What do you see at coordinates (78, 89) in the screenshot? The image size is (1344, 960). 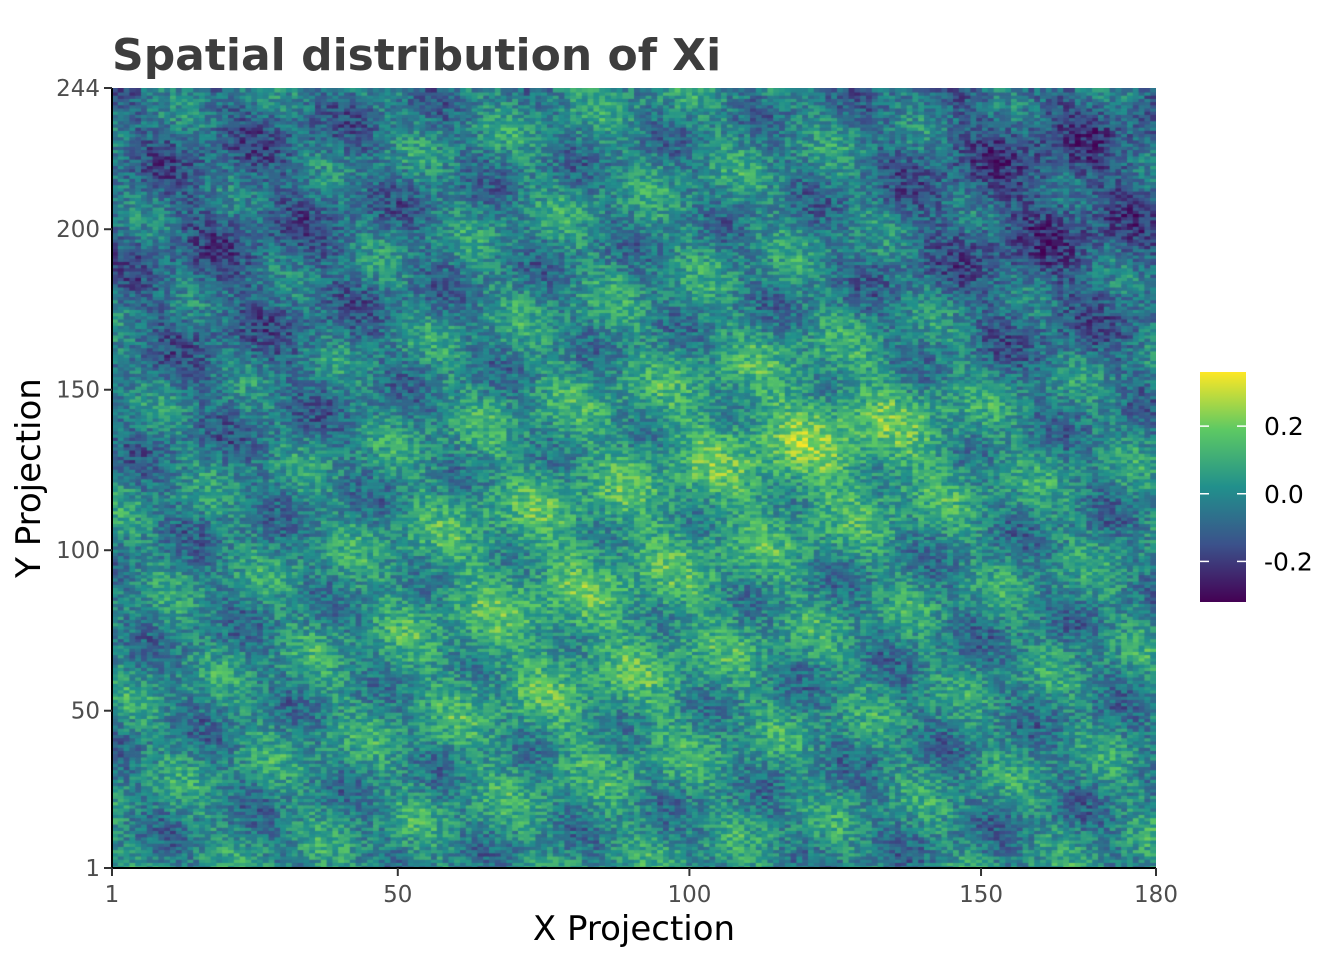 I see `y-tick-label: 244` at bounding box center [78, 89].